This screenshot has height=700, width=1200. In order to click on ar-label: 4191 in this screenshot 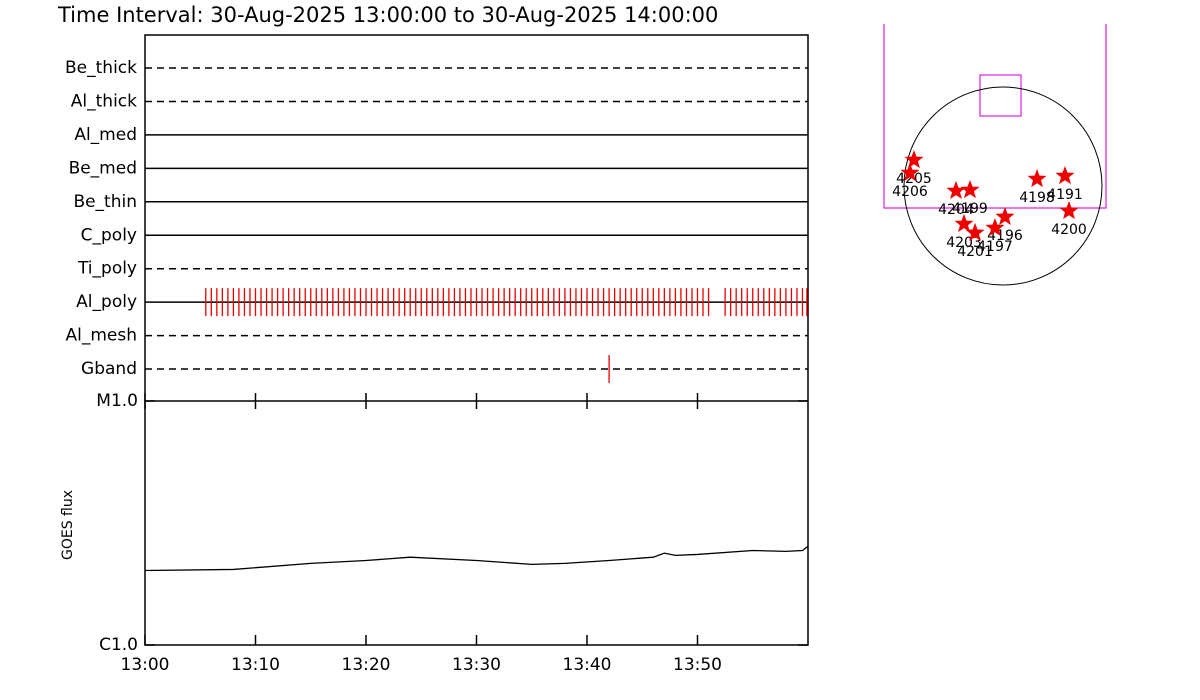, I will do `click(1065, 195)`.